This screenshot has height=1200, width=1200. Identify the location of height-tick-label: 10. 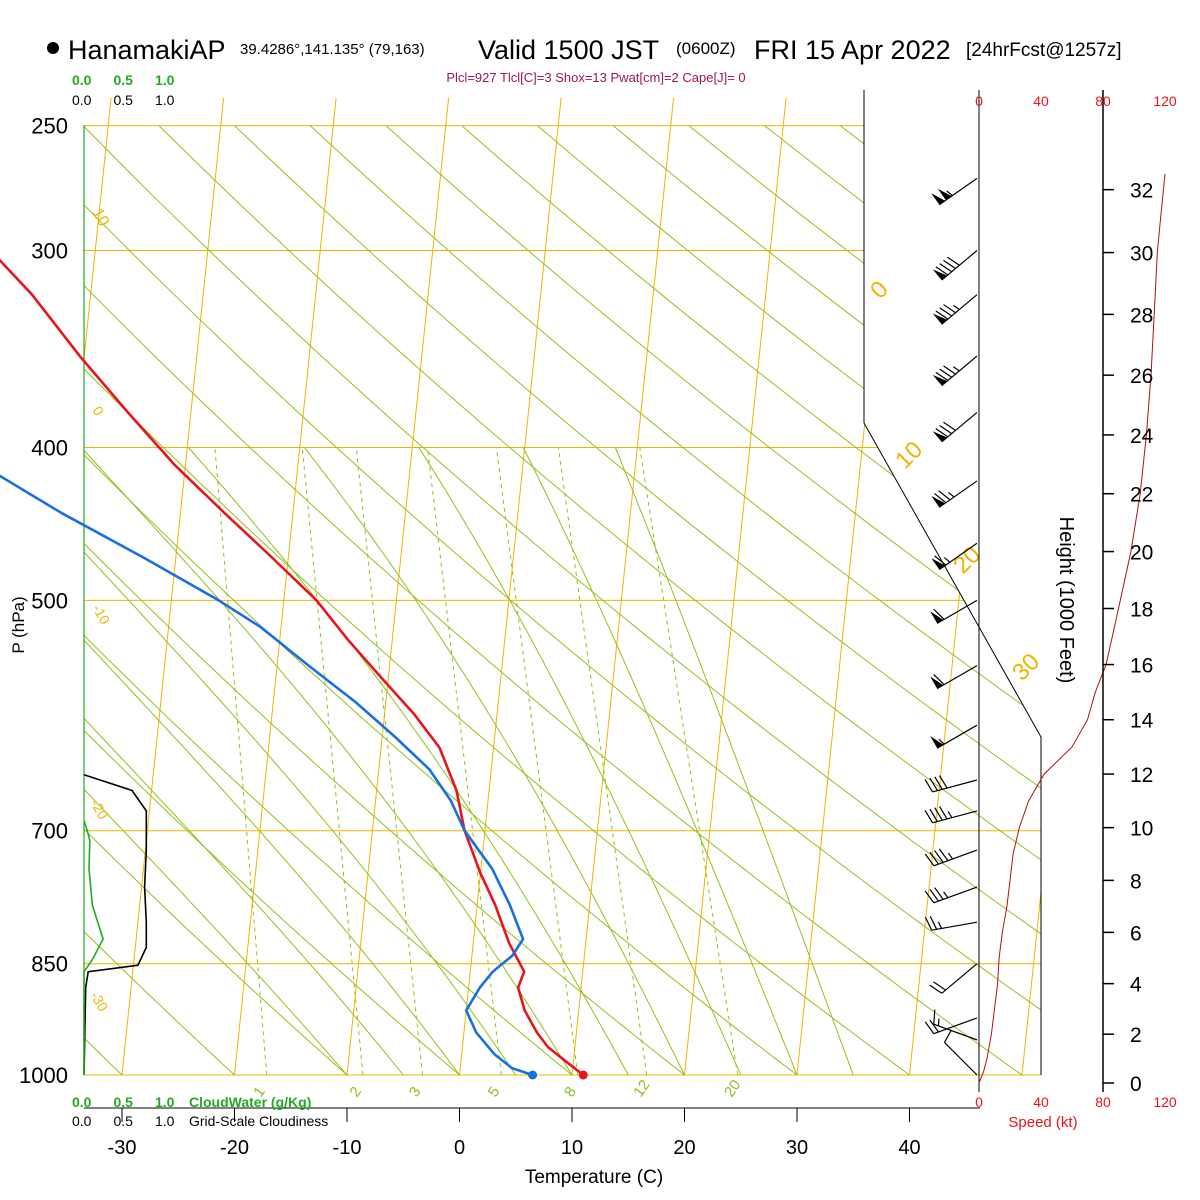
(1141, 829).